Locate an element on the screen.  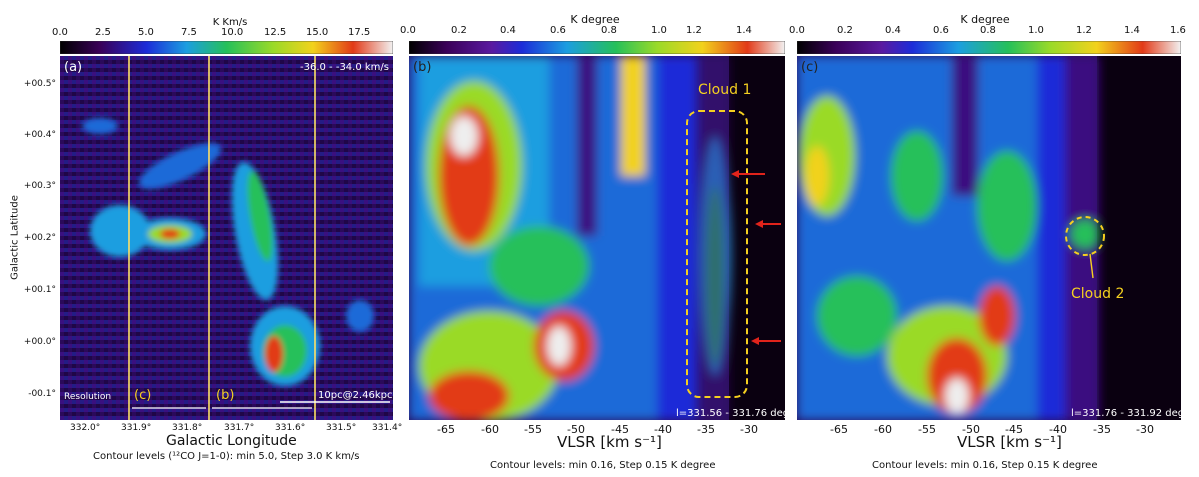
colorbar-b-ticks: 0.0 0.2 0.4 0.6 0.8 1.0 1.2 1.4 is located at coordinates (400, 31).